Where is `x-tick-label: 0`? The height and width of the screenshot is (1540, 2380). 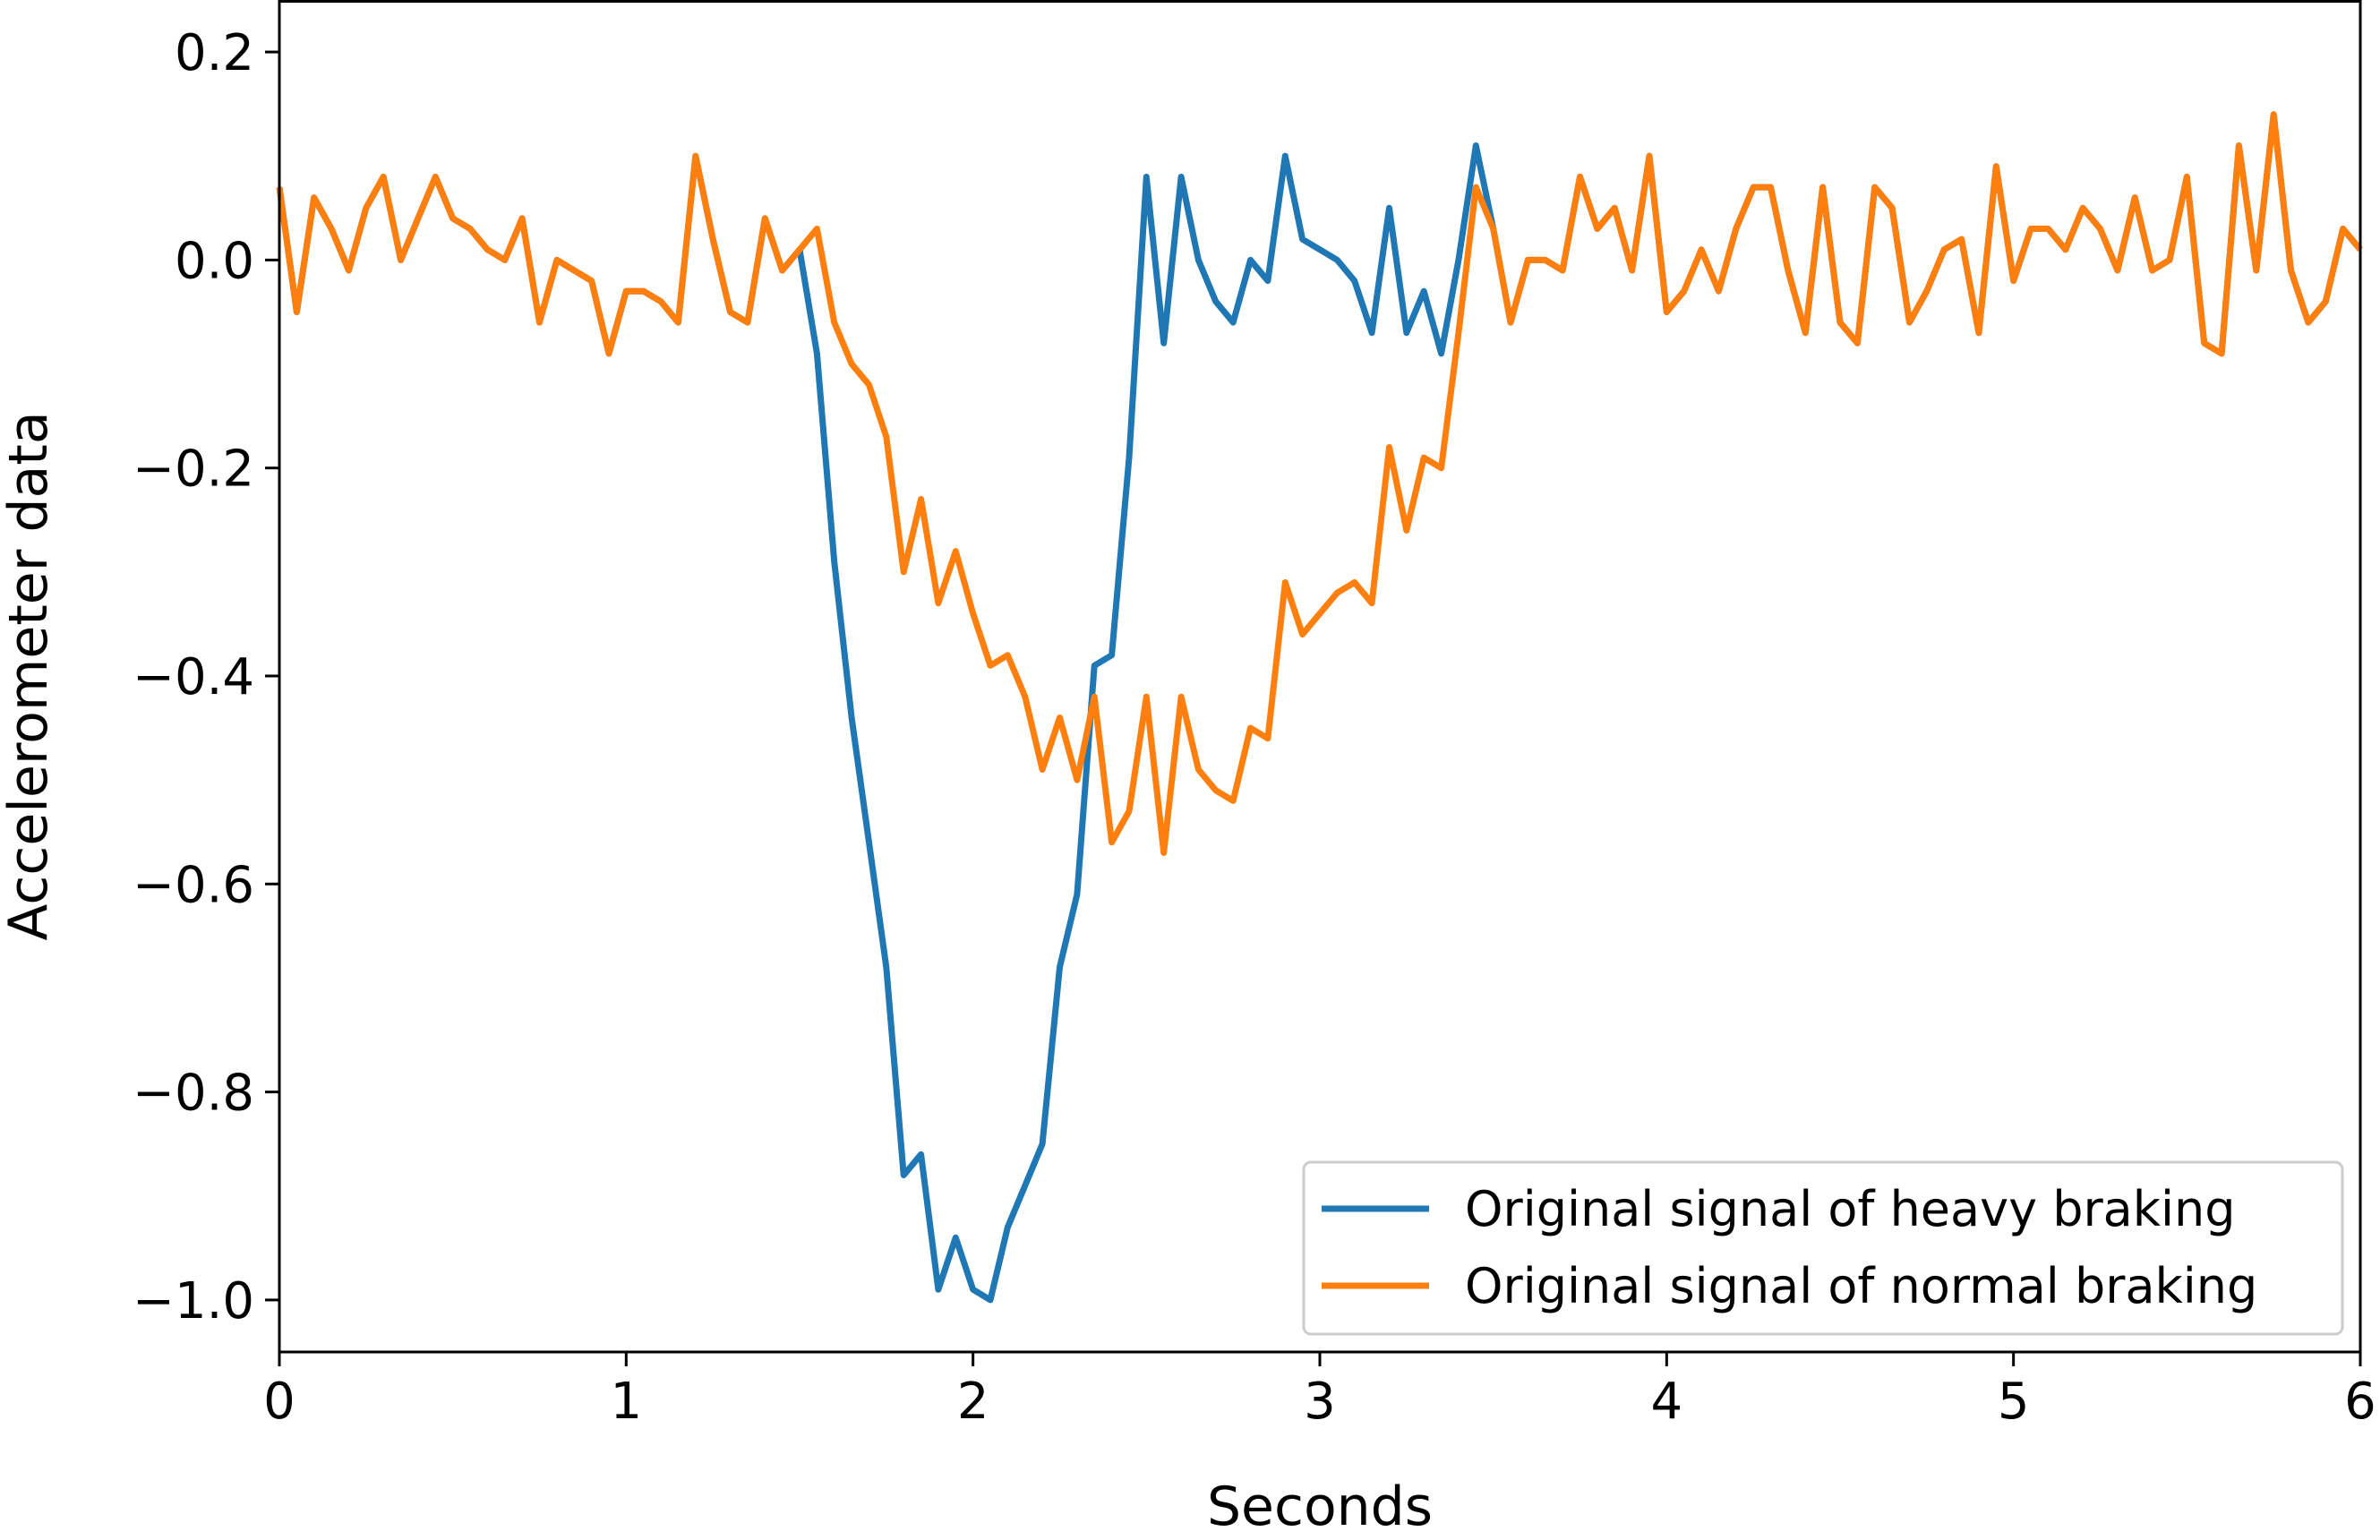 x-tick-label: 0 is located at coordinates (279, 1402).